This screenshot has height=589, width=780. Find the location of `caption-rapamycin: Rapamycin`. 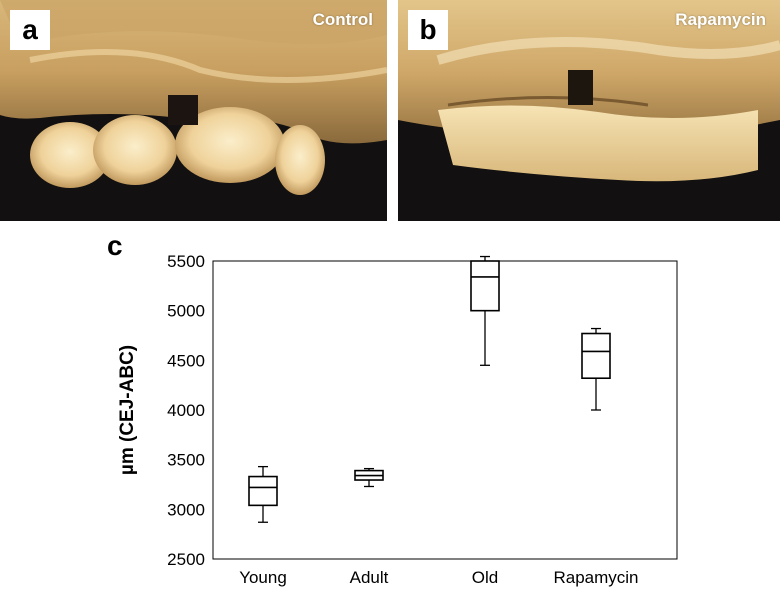

caption-rapamycin: Rapamycin is located at coordinates (720, 19).